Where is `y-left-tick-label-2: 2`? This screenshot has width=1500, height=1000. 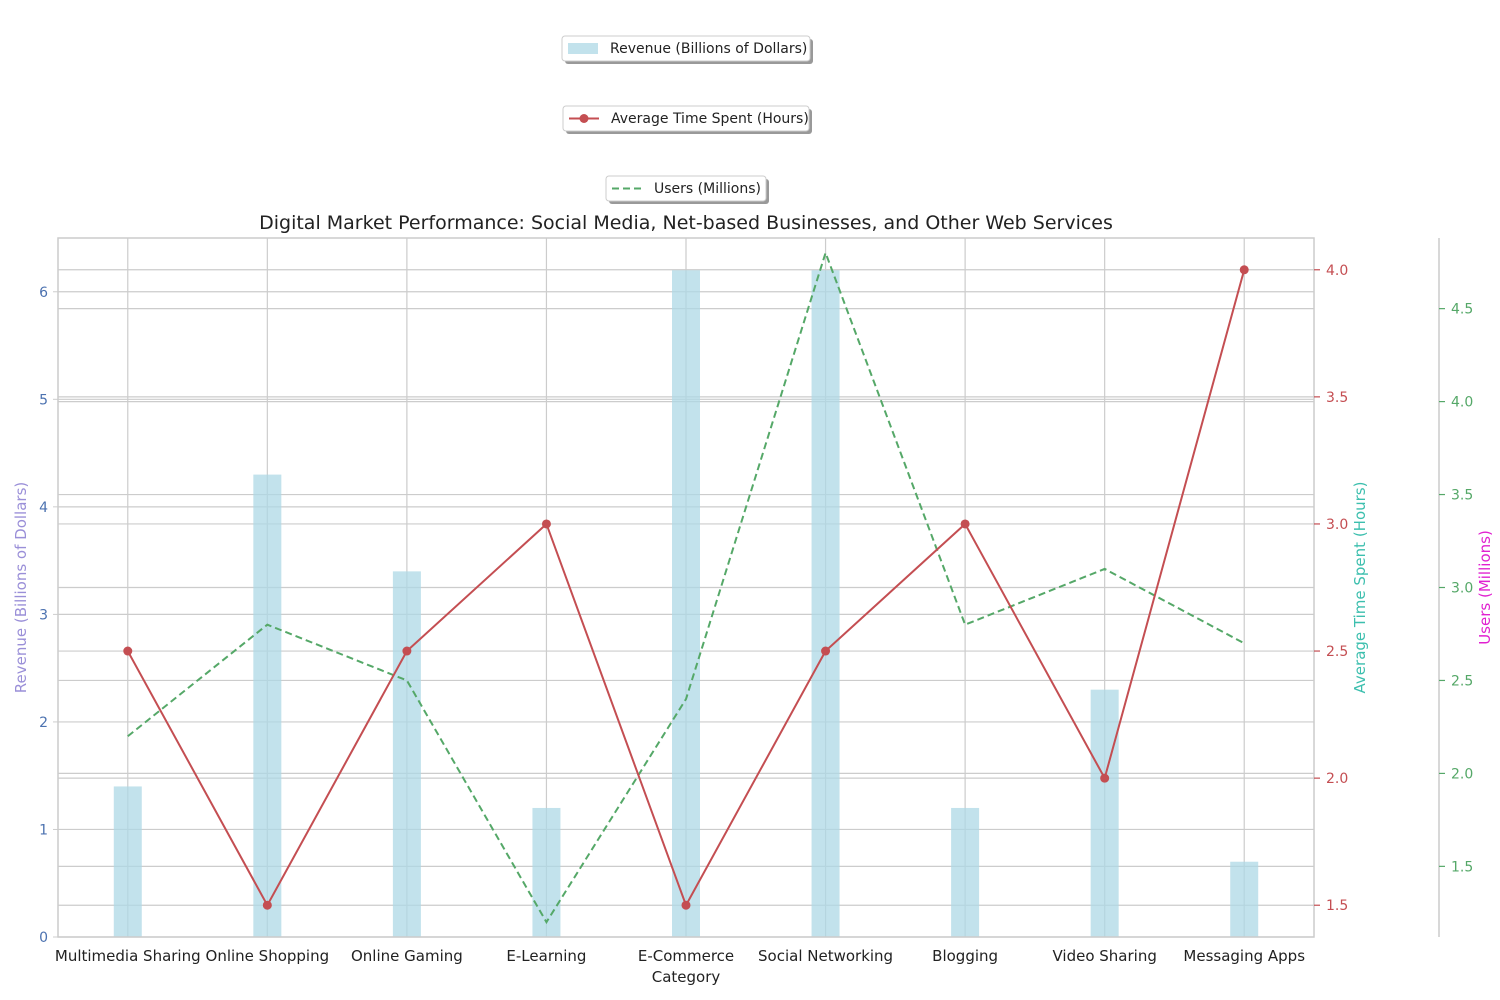
y-left-tick-label-2: 2 is located at coordinates (43, 723).